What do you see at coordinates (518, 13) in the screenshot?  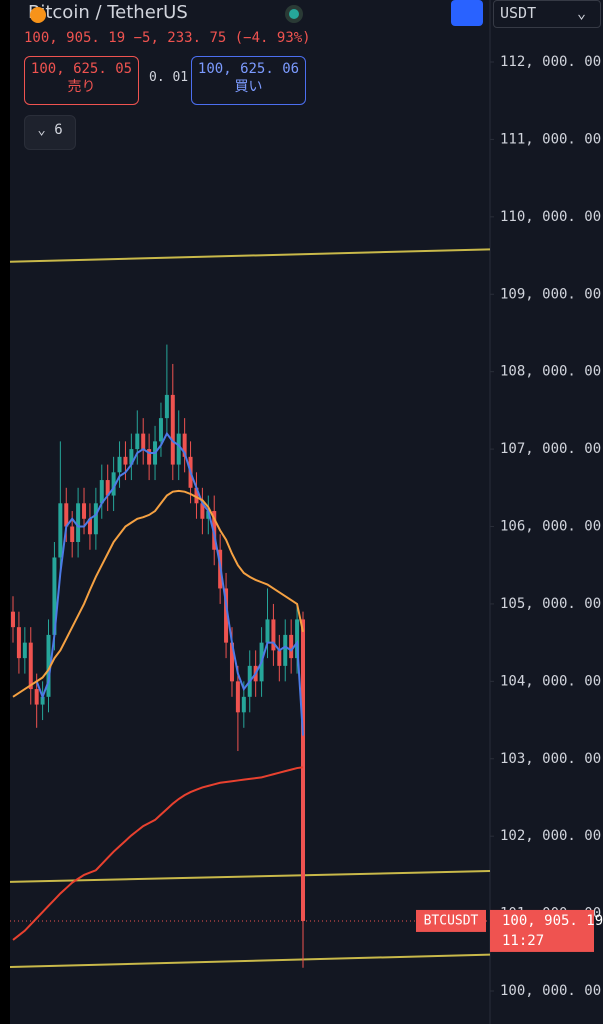 I see `currency: USDT` at bounding box center [518, 13].